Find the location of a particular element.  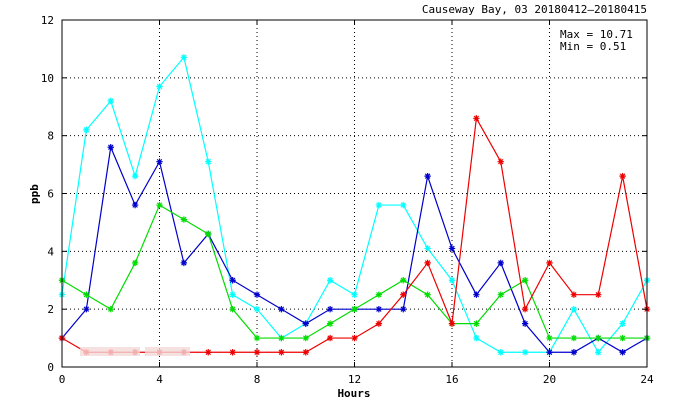

y-tick-label: 4 is located at coordinates (50, 251).